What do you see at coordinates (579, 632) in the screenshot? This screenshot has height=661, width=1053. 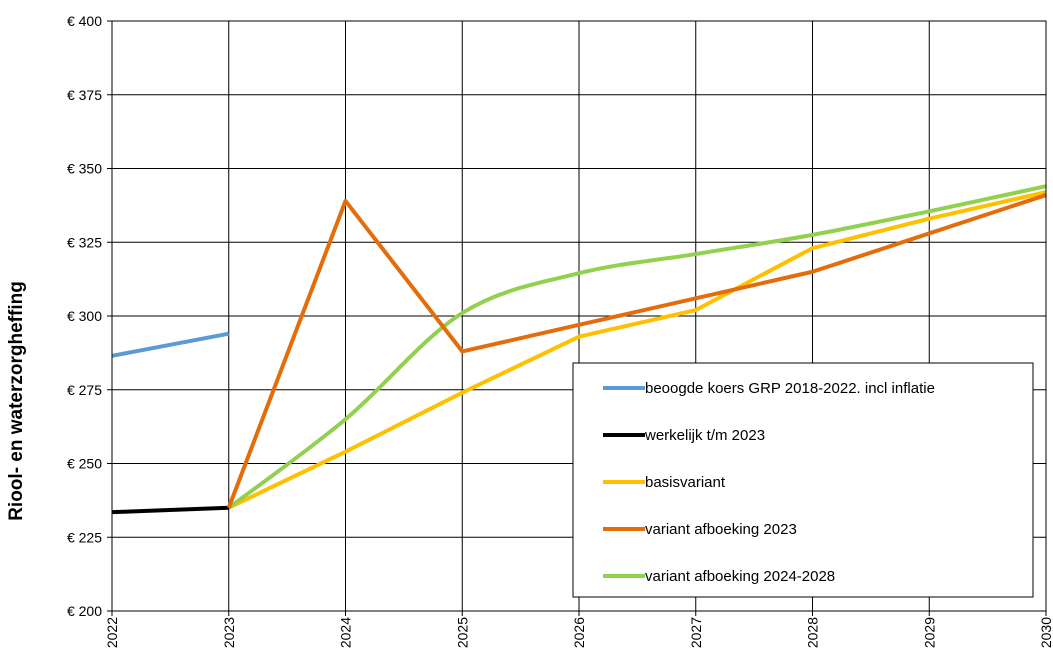 I see `x-tick-label: 2026` at bounding box center [579, 632].